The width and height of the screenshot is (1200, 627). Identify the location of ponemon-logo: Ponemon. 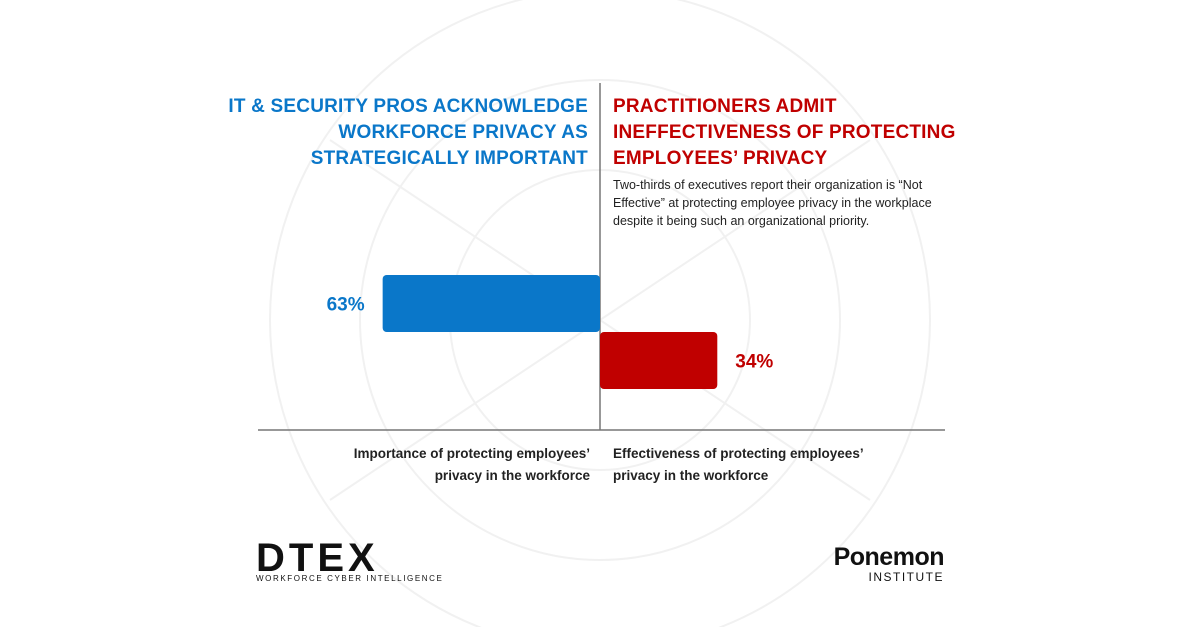
(889, 557).